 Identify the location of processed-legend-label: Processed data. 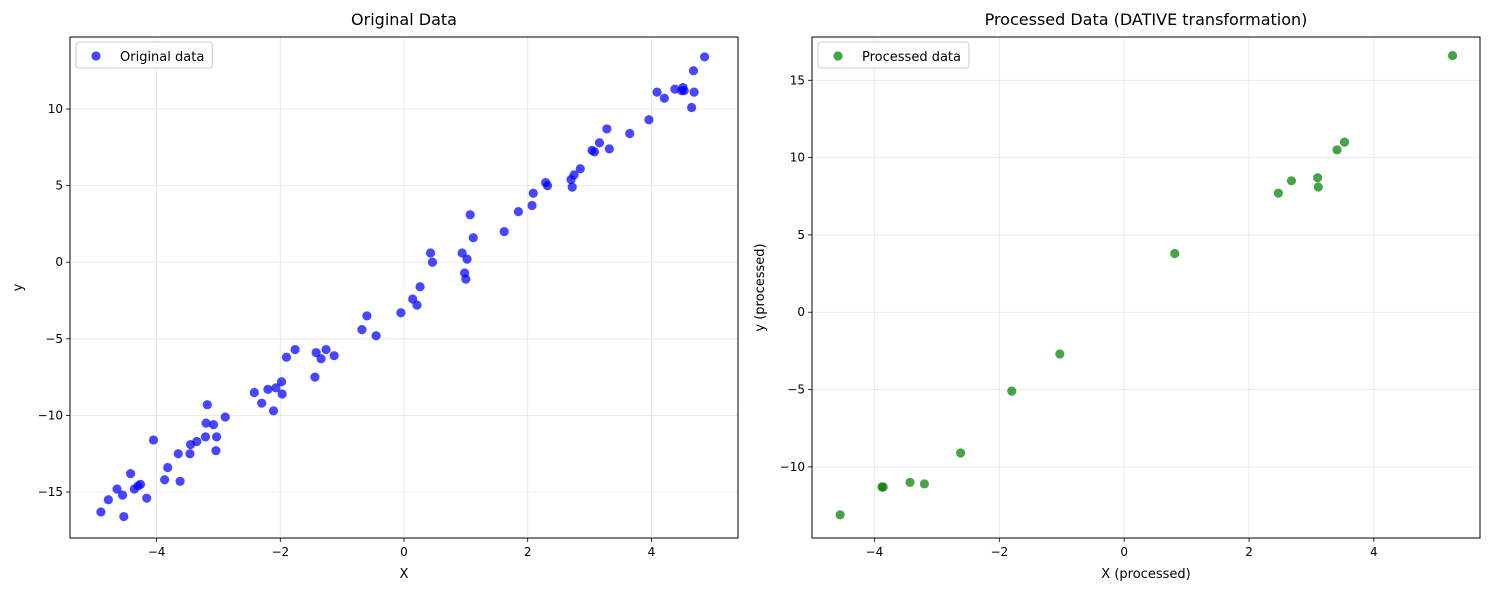
(911, 57).